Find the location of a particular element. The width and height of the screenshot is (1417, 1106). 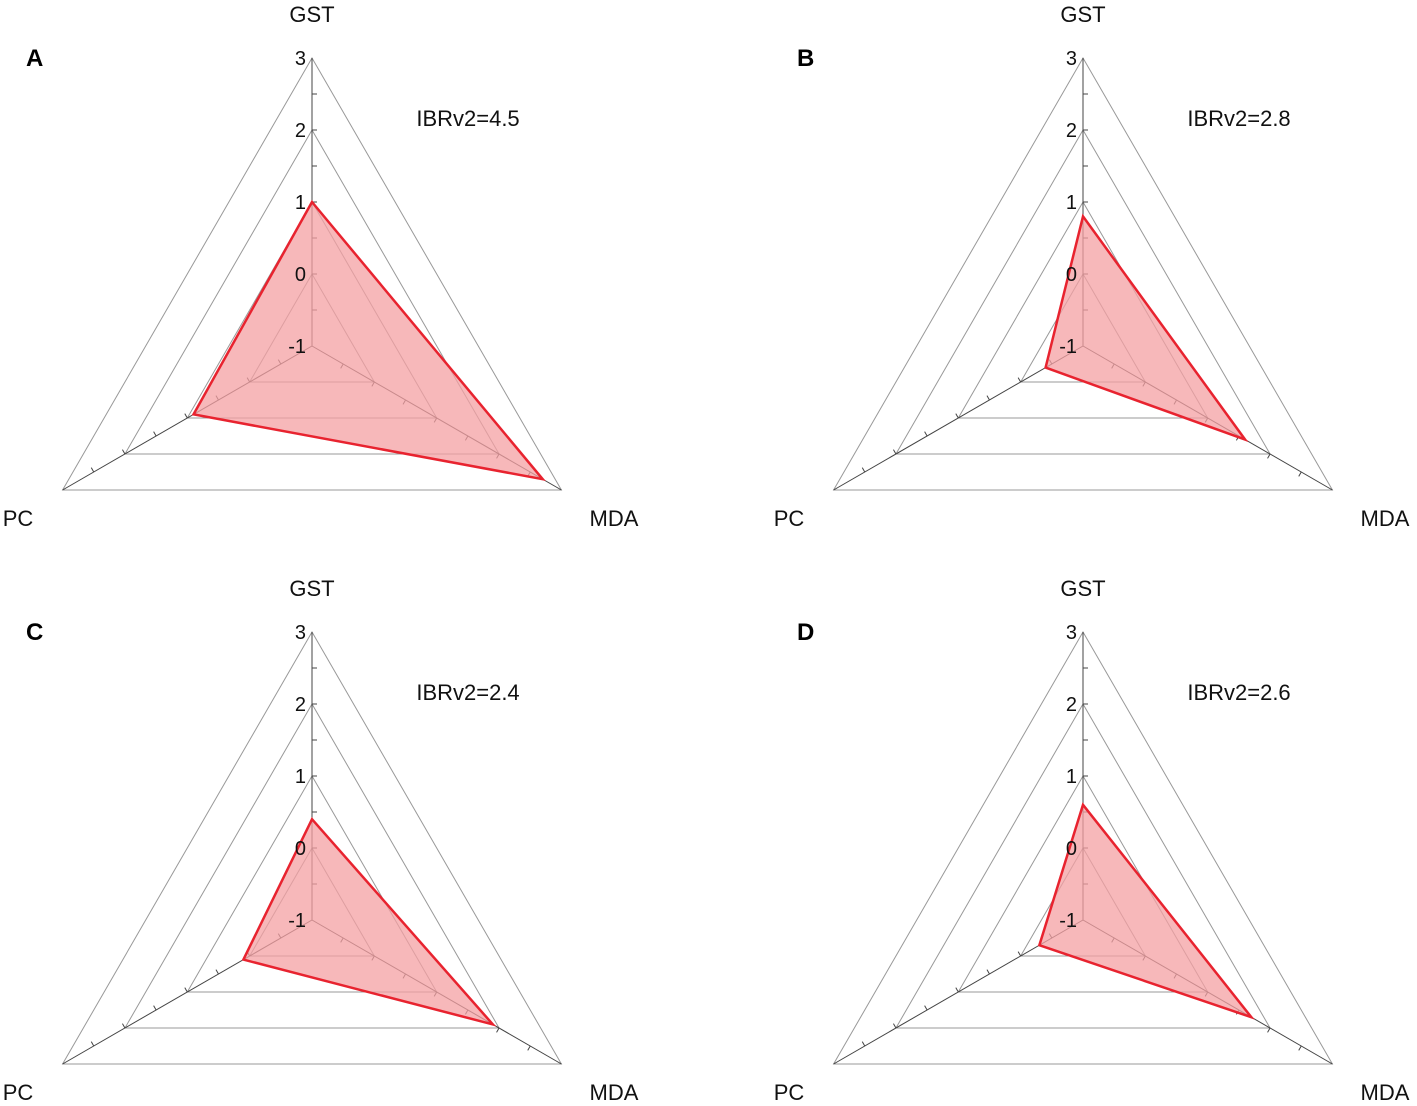

ibrv2-value: IBRv2=2.4 is located at coordinates (467, 692).